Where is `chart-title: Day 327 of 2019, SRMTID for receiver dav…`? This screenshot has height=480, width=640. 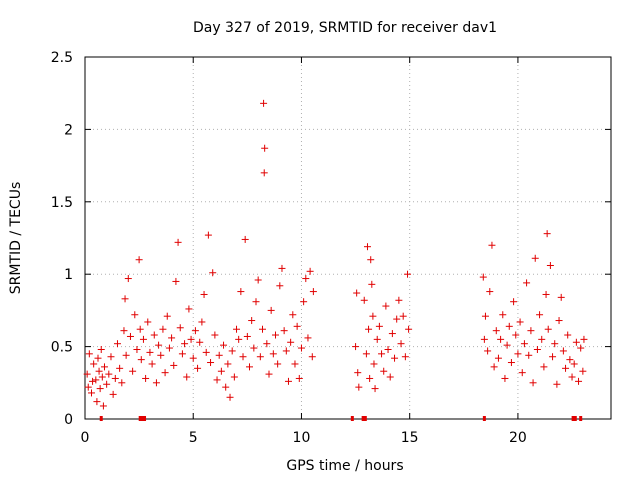
chart-title: Day 327 of 2019, SRMTID for receiver dav… is located at coordinates (345, 28).